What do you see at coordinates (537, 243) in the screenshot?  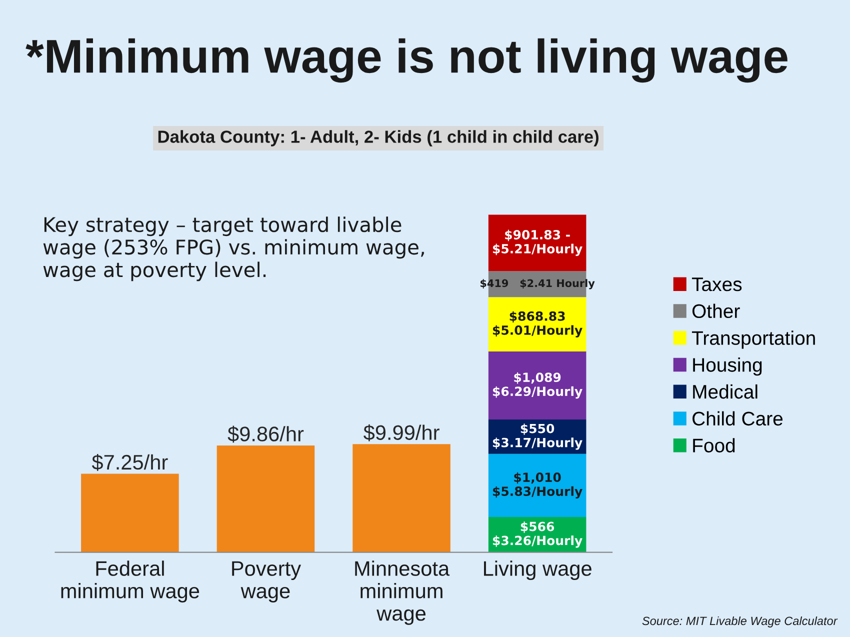 I see `data-label: $901.83 - $5.21/Hourly` at bounding box center [537, 243].